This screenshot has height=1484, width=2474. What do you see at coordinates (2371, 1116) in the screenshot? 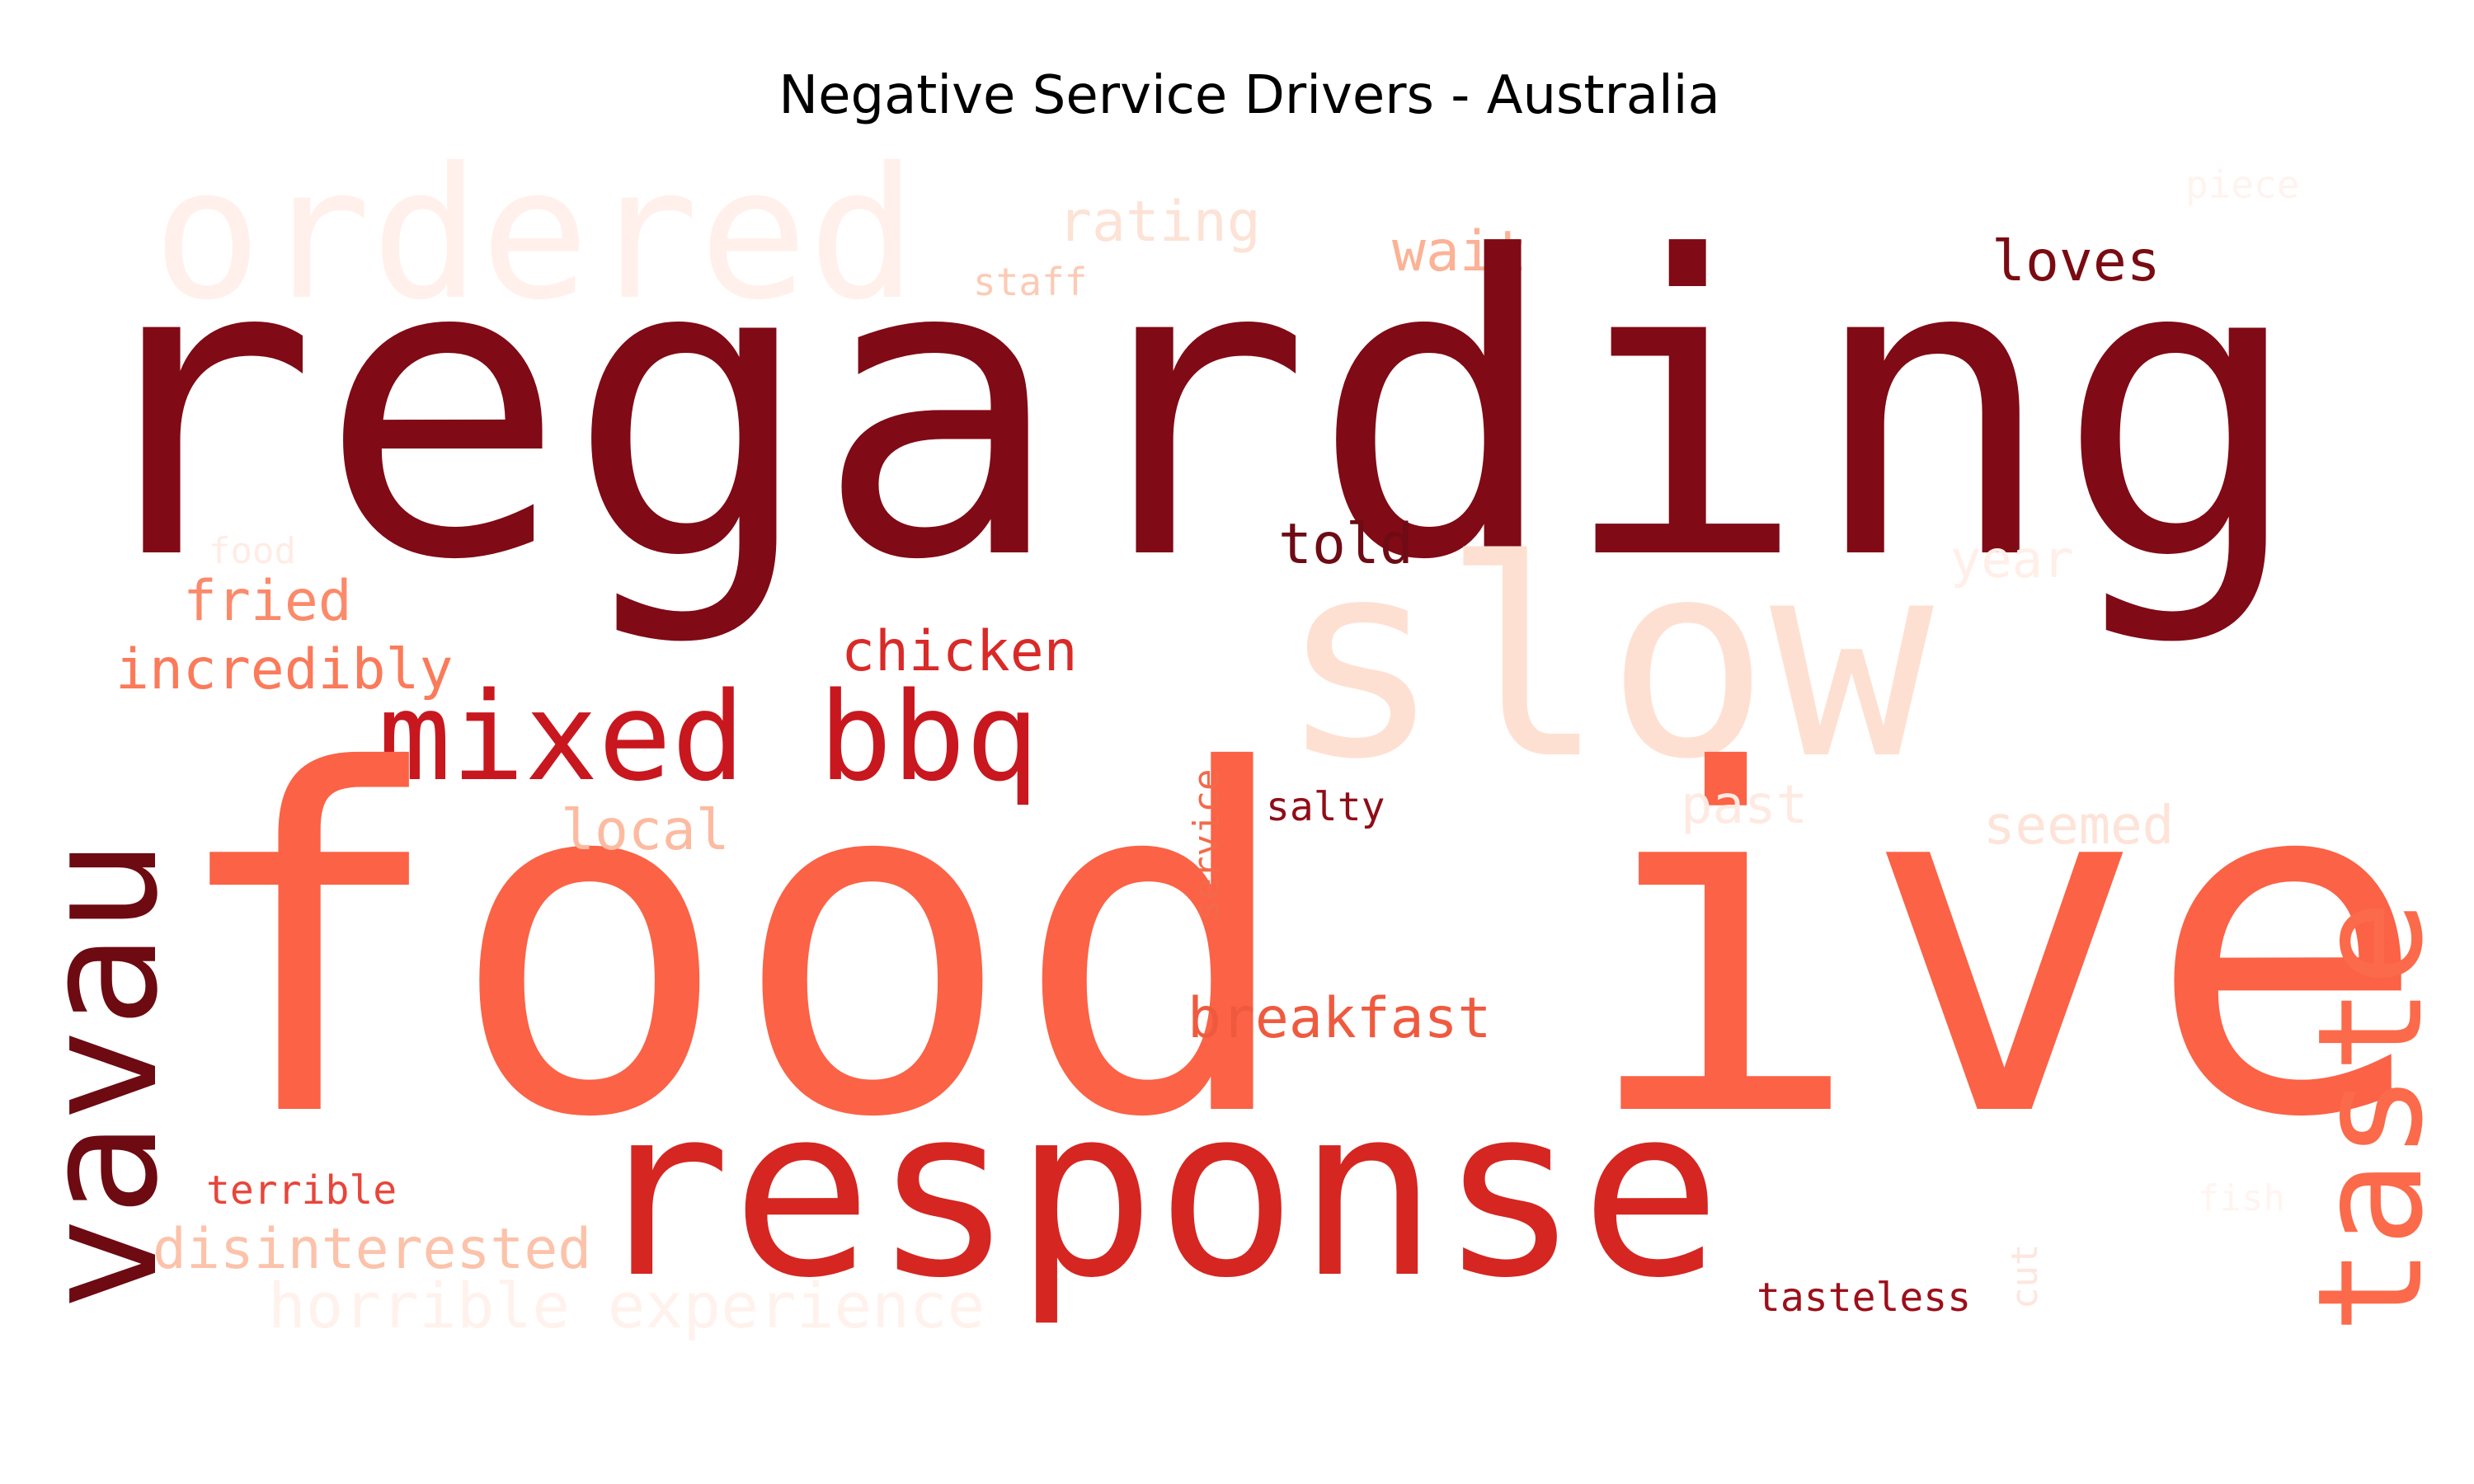
I see `word-taste: taste` at bounding box center [2371, 1116].